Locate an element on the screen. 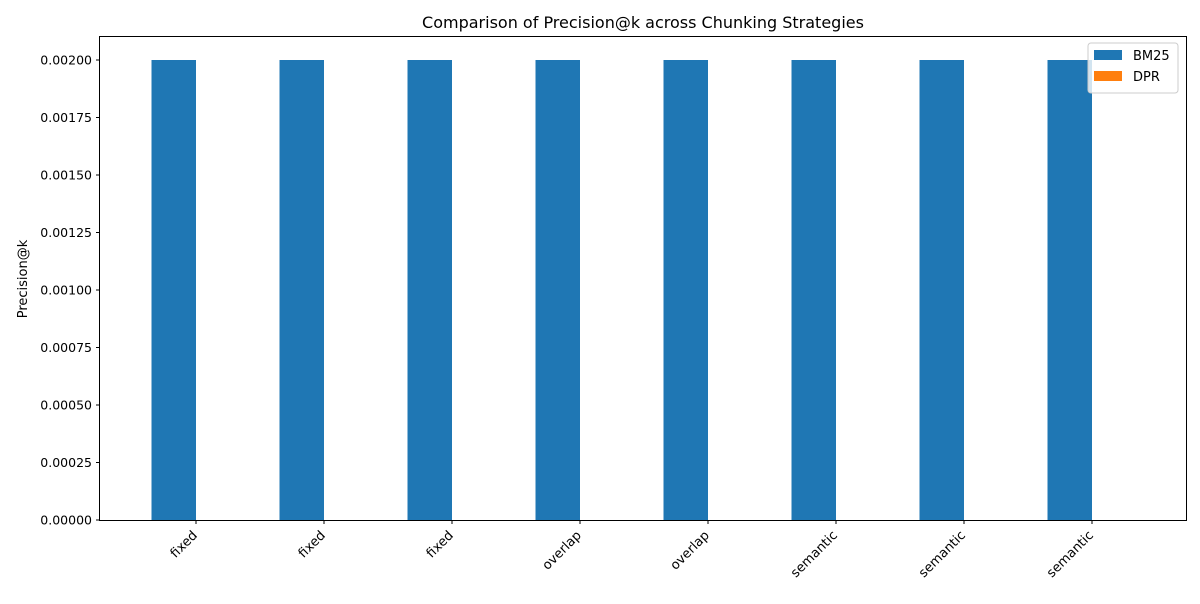 The image size is (1200, 604). y-tick-label: 0.00125 is located at coordinates (66, 232).